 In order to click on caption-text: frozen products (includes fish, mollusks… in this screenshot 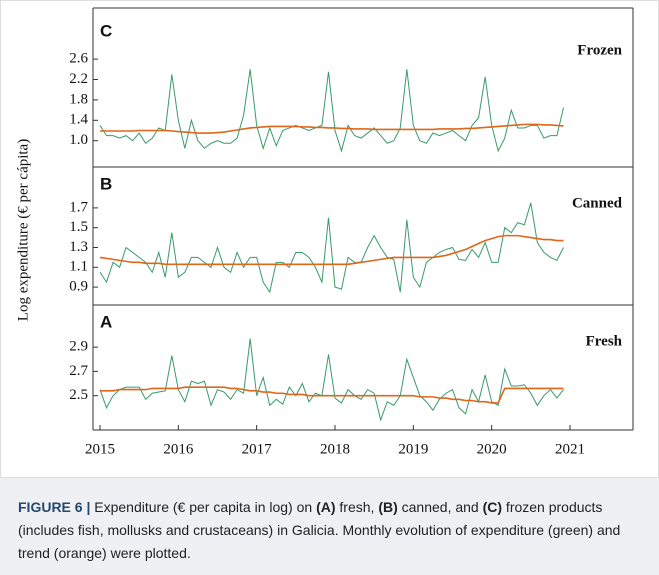, I will do `click(321, 530)`.